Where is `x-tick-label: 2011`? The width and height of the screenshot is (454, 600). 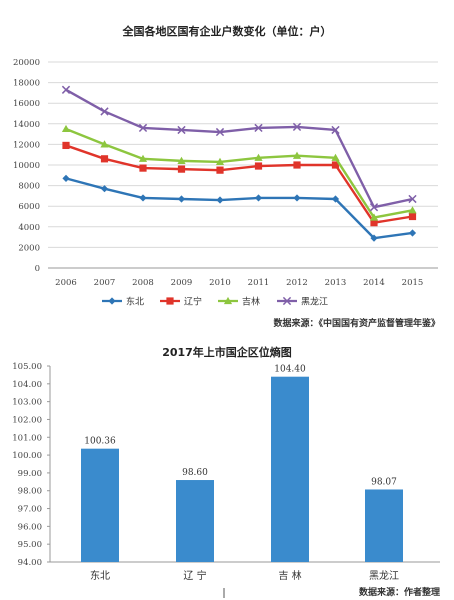
x-tick-label: 2011 is located at coordinates (259, 283).